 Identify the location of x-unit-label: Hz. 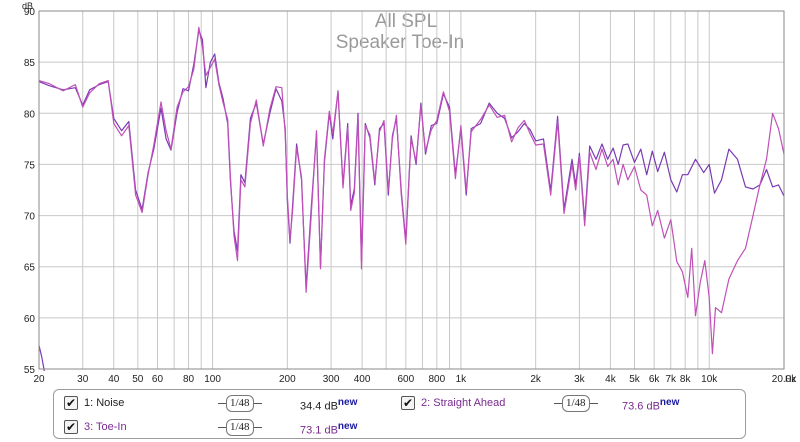
(790, 379).